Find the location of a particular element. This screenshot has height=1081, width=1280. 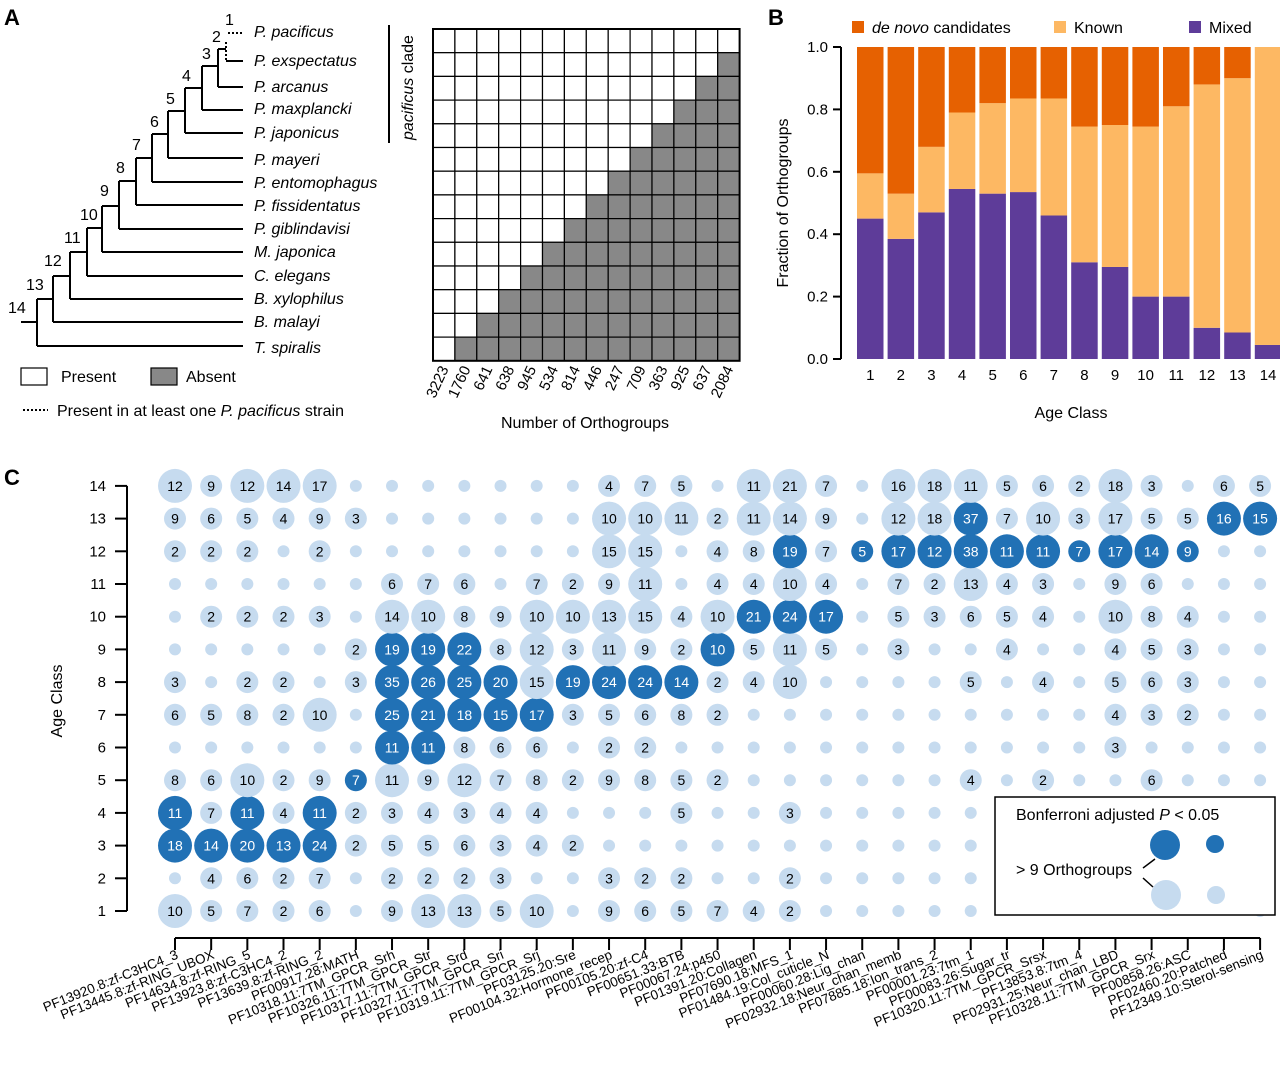

grid-border is located at coordinates (586, 195).